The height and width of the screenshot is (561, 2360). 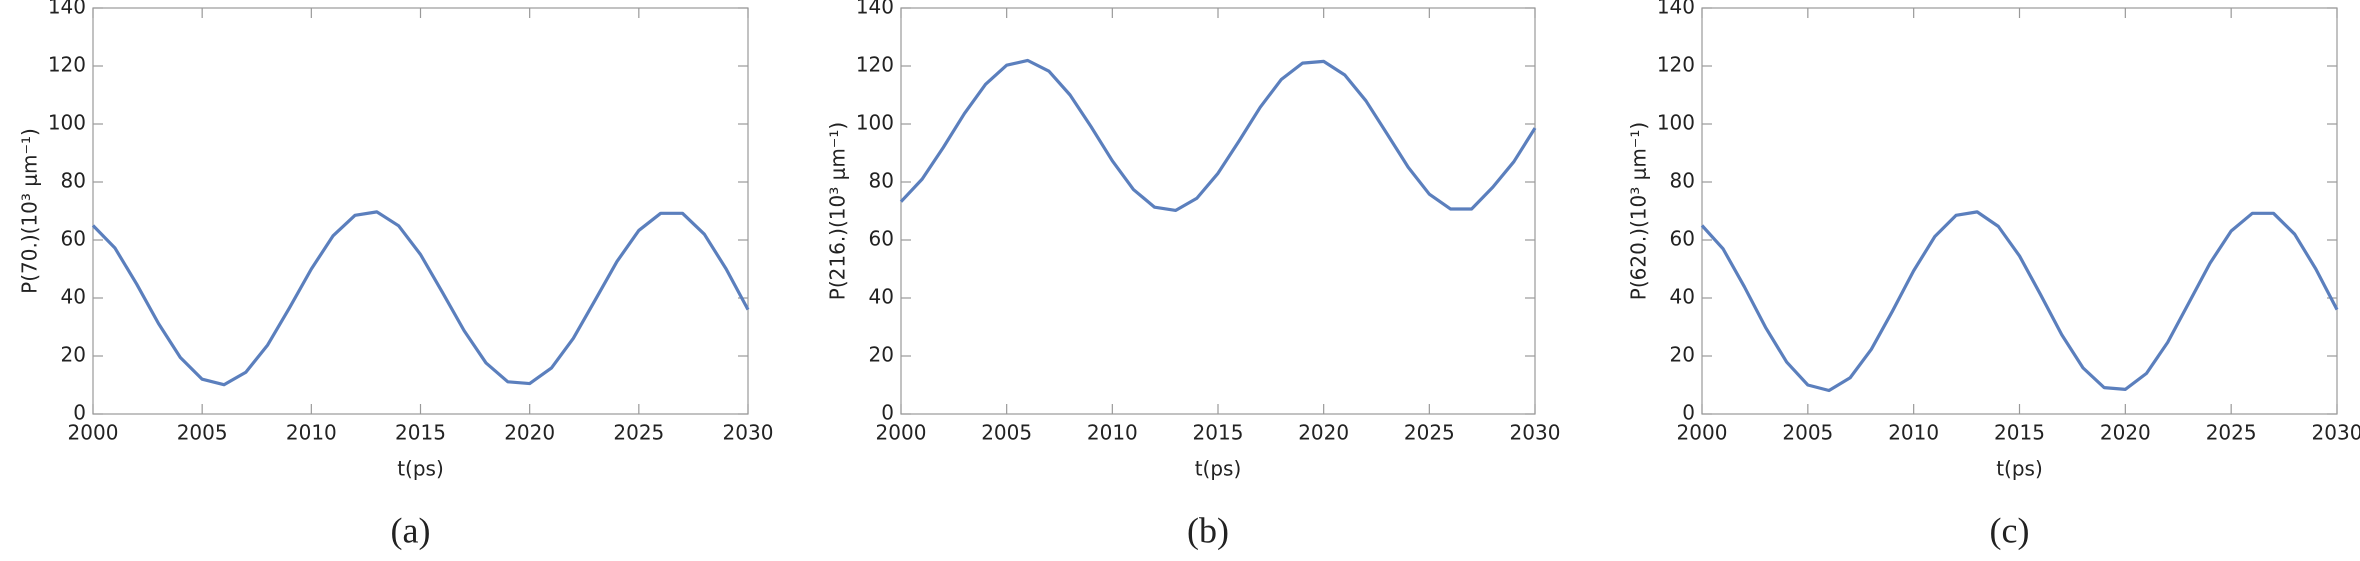 What do you see at coordinates (1639, 211) in the screenshot?
I see `y-axis-label: P(620.)(10³ μm⁻¹)` at bounding box center [1639, 211].